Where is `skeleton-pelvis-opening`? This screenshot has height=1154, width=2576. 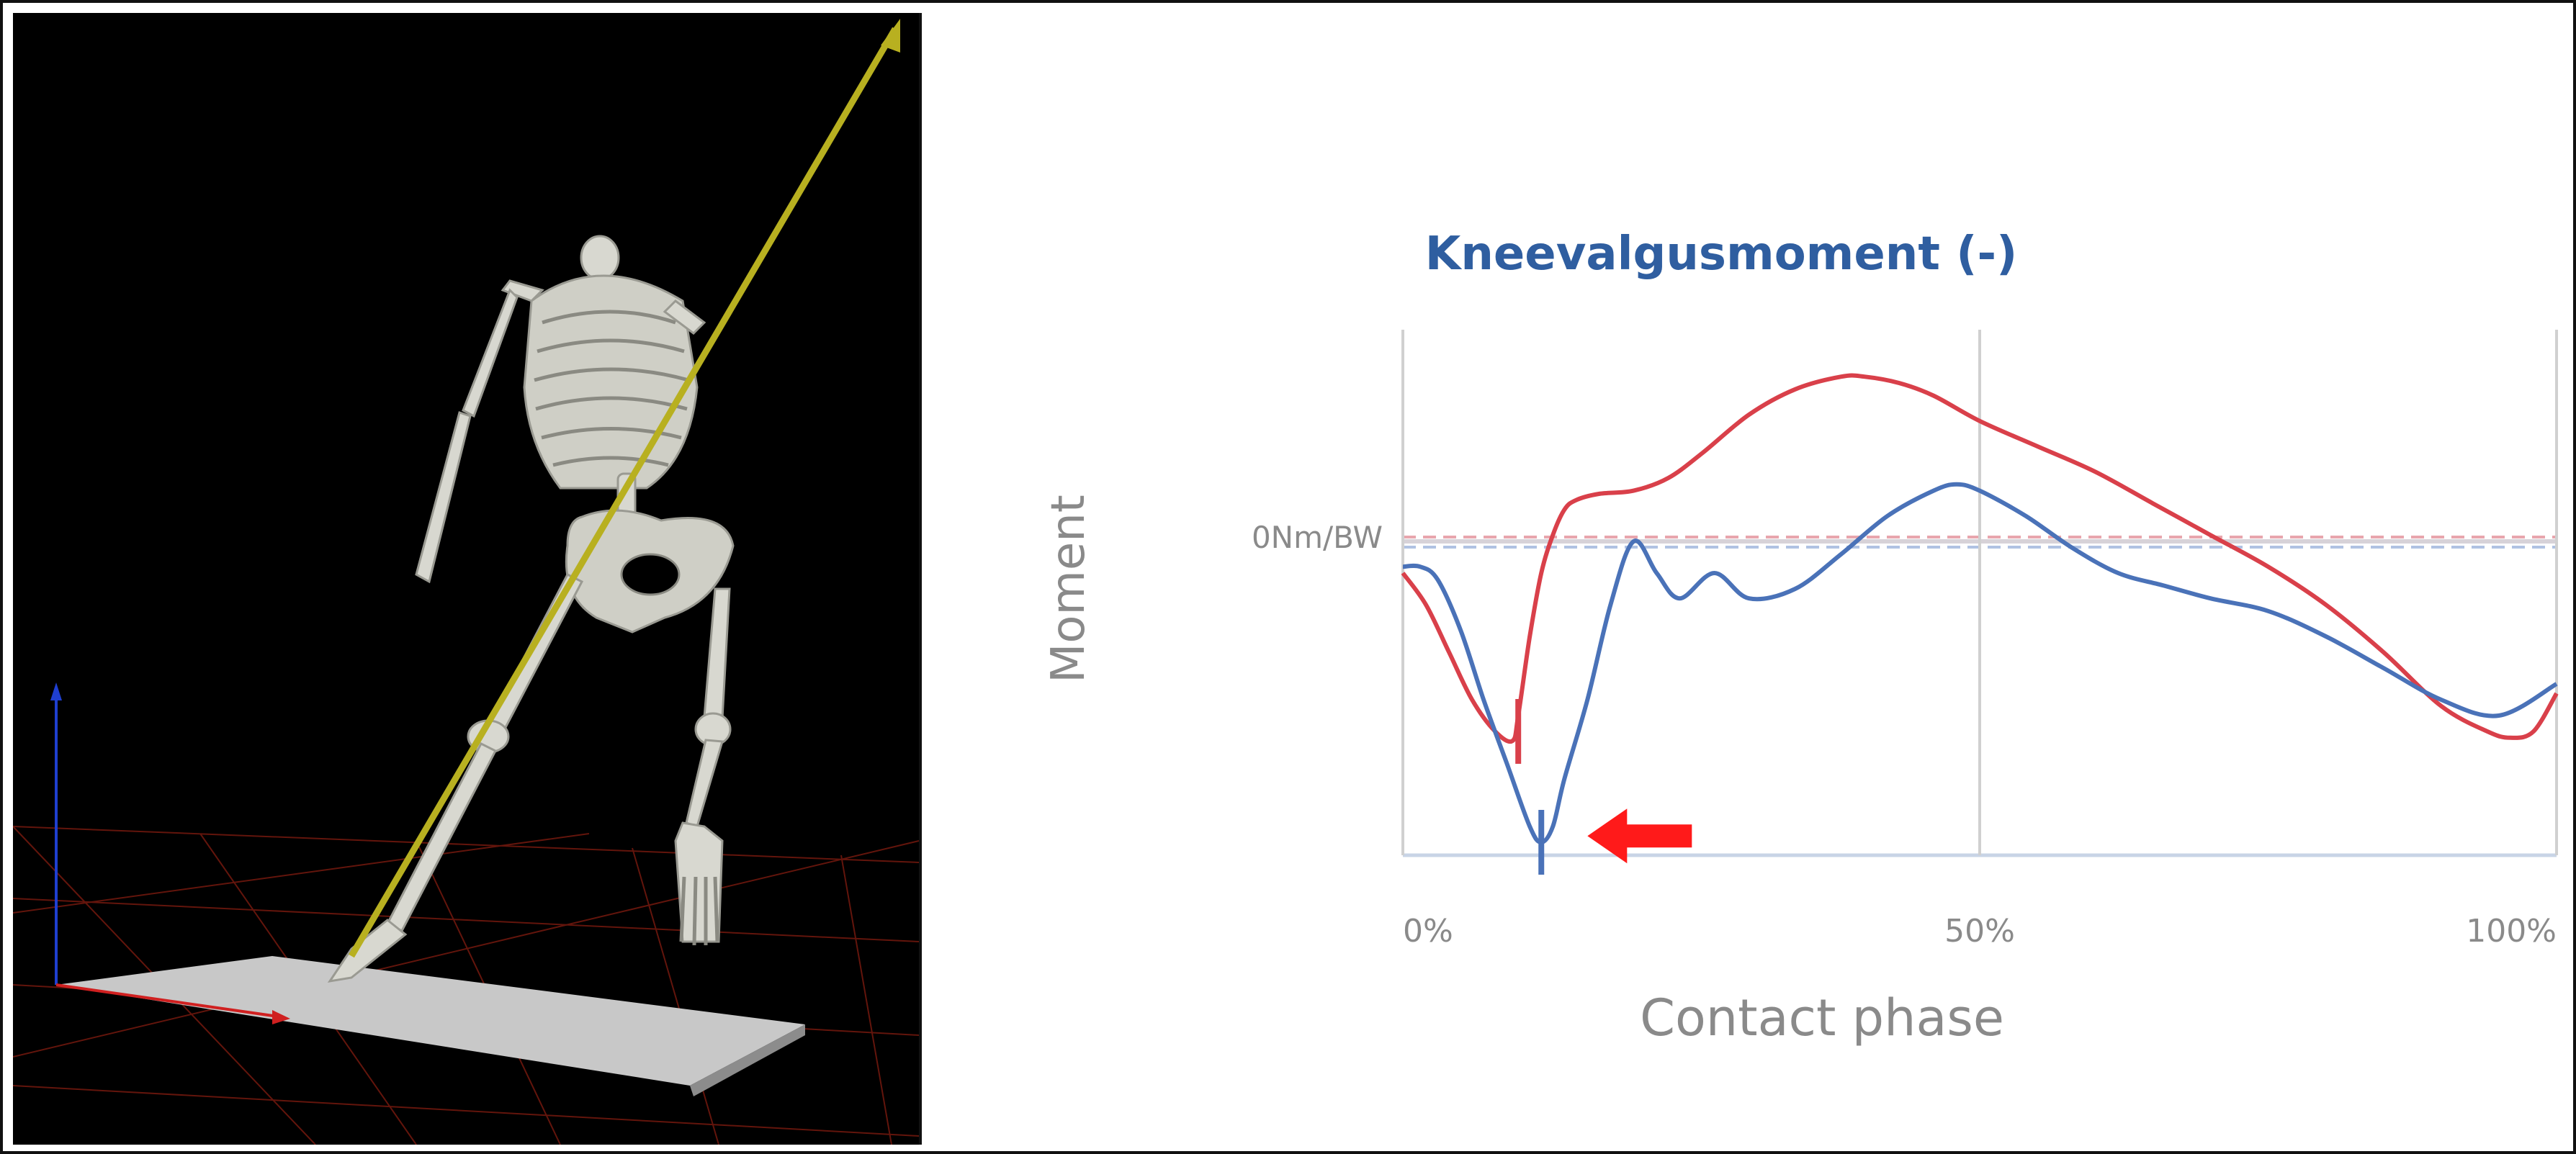
skeleton-pelvis-opening is located at coordinates (650, 574).